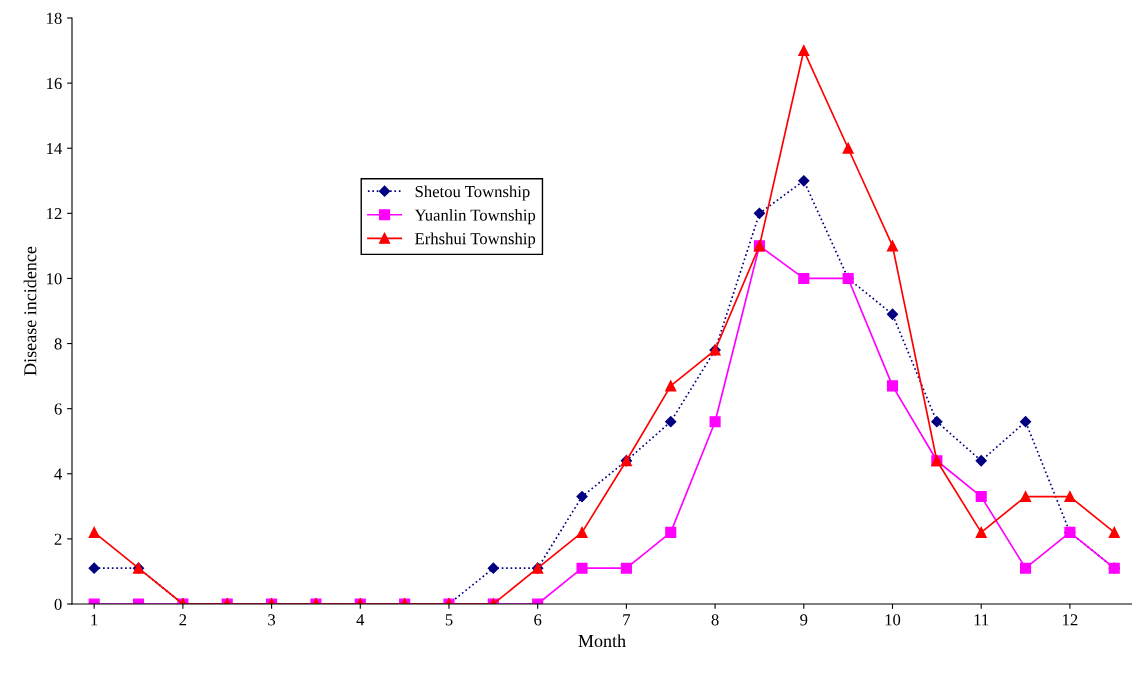 This screenshot has height=678, width=1132. What do you see at coordinates (981, 620) in the screenshot?
I see `x-tick-label: 11` at bounding box center [981, 620].